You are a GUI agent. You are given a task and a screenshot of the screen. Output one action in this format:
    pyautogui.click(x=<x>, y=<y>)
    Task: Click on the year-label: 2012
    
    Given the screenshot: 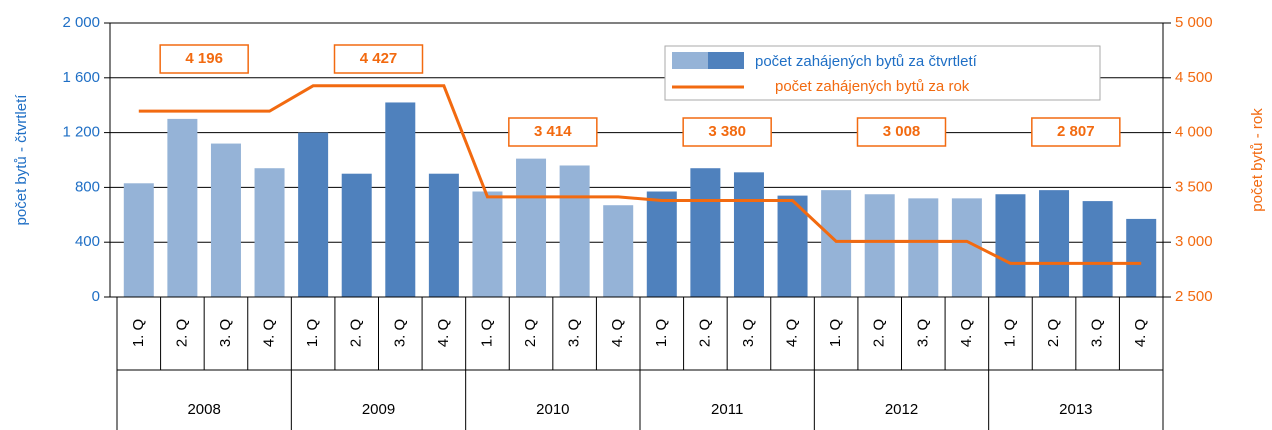 What is the action you would take?
    pyautogui.click(x=901, y=409)
    